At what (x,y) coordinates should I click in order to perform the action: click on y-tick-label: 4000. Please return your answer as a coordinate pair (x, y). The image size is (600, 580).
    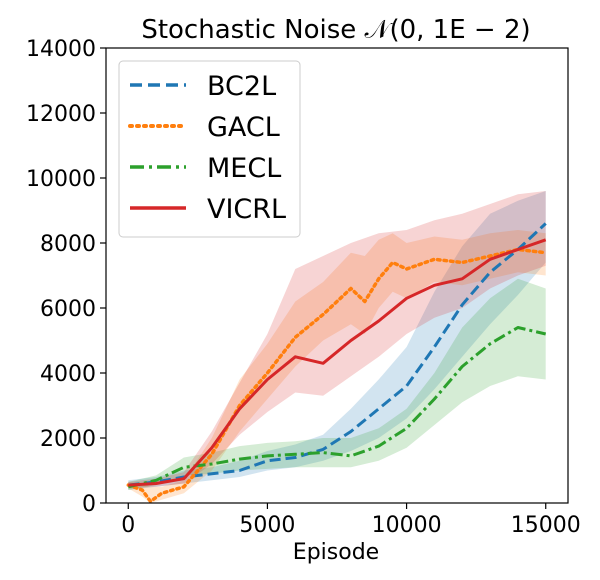
    Looking at the image, I should click on (68, 374).